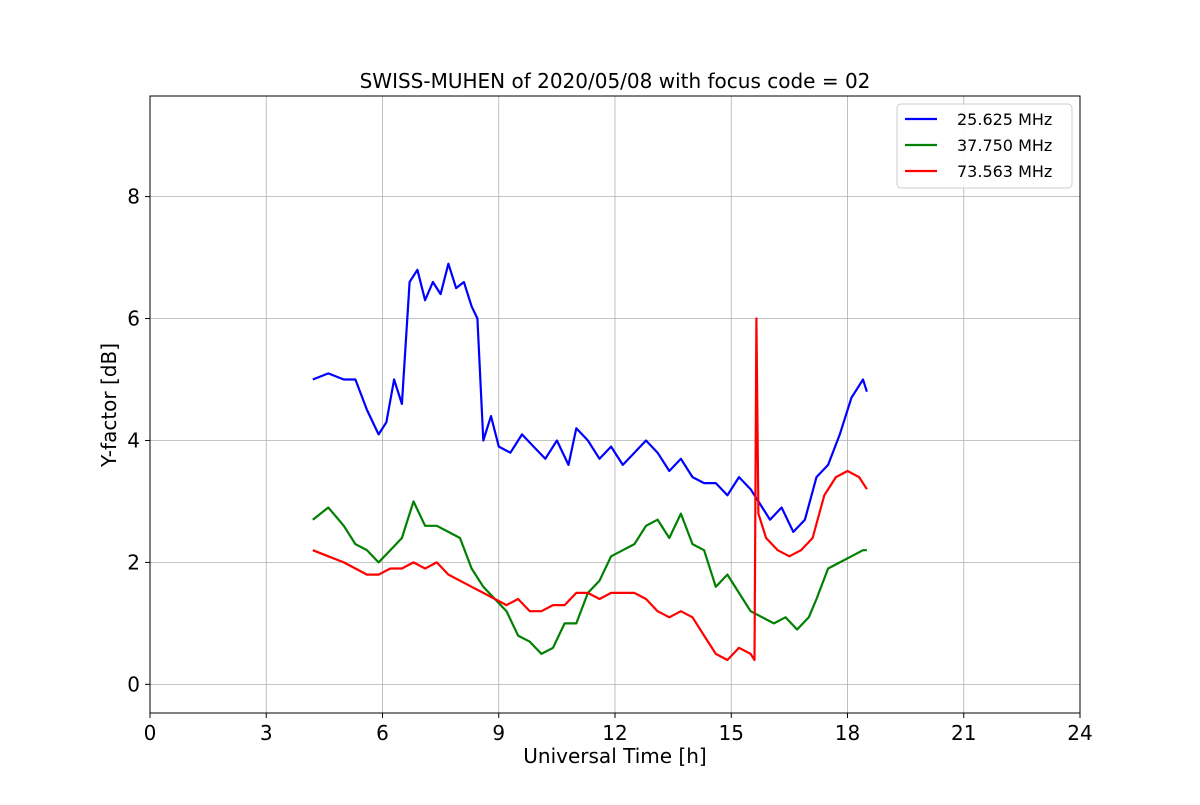  I want to click on y-tick-label: 2, so click(133, 562).